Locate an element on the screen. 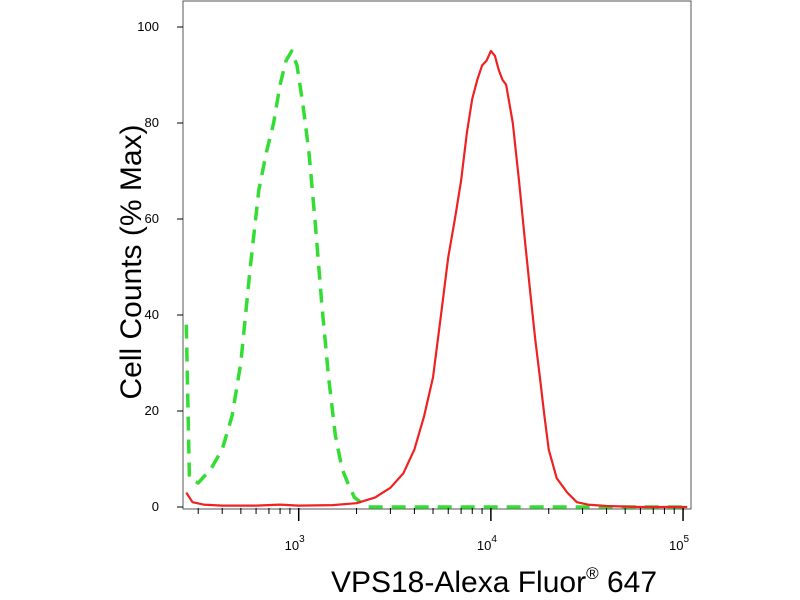 This screenshot has height=600, width=800. y-tick-label-0: 0 is located at coordinates (155, 506).